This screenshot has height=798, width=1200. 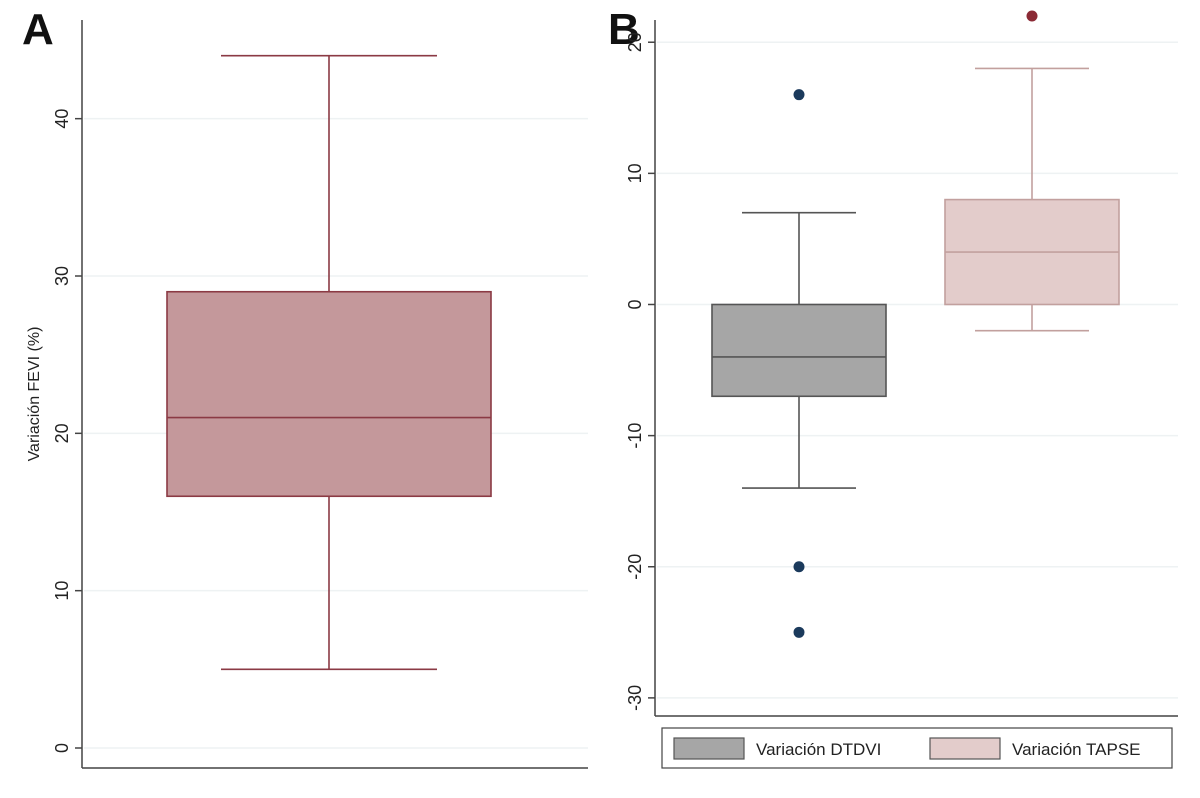 I want to click on y-tick-label: -10, so click(x=635, y=436).